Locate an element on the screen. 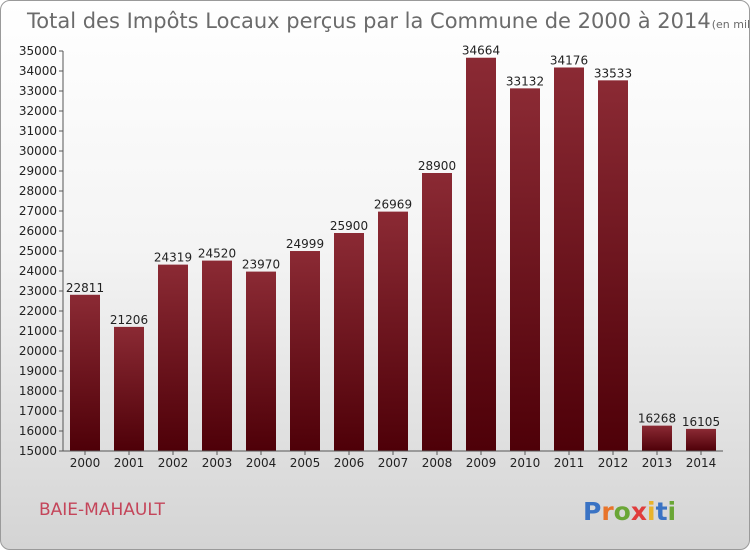  data-label-2005: 24999 is located at coordinates (305, 244).